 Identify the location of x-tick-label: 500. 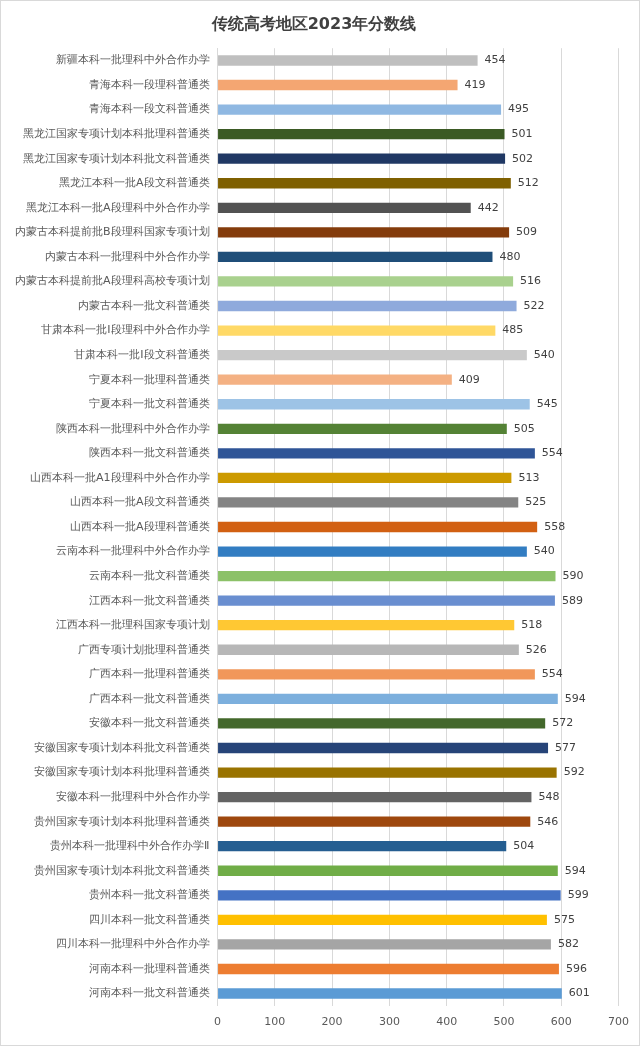
(504, 1022).